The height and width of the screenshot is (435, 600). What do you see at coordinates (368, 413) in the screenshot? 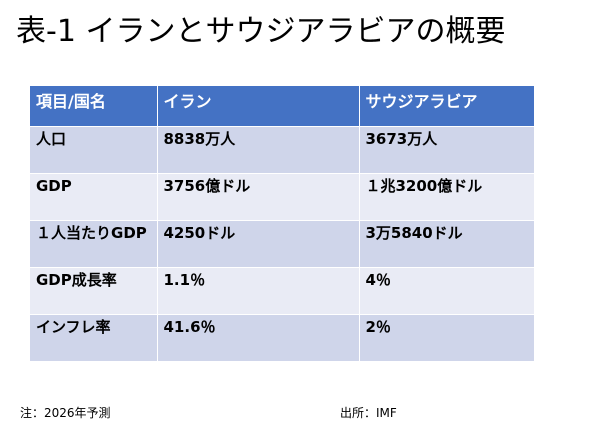
I see `source-note: 出所：IMF` at bounding box center [368, 413].